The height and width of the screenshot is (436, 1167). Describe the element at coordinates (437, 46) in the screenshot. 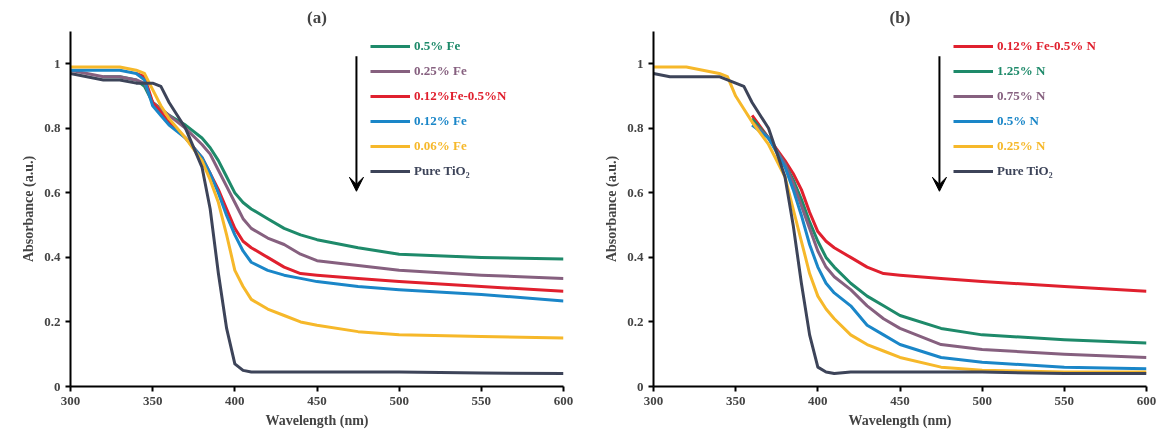

I see `legend-label: 0.5% Fe` at that location.